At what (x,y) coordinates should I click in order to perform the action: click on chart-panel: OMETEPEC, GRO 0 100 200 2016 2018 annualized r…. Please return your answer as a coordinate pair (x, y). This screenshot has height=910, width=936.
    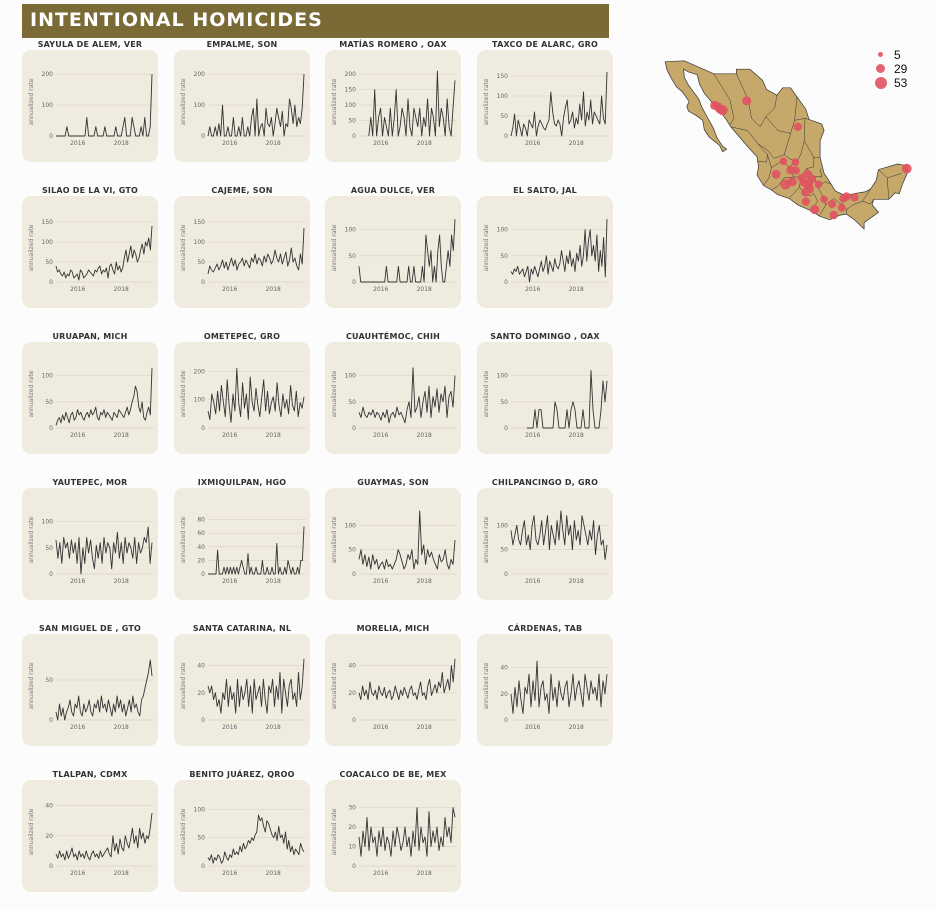
    Looking at the image, I should click on (244, 402).